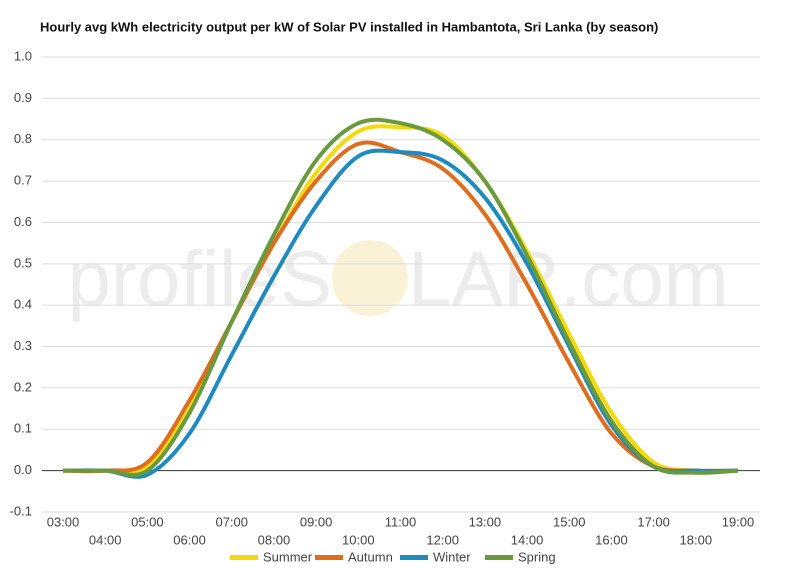  Describe the element at coordinates (63, 521) in the screenshot. I see `x-tick-label: 03:00` at that location.